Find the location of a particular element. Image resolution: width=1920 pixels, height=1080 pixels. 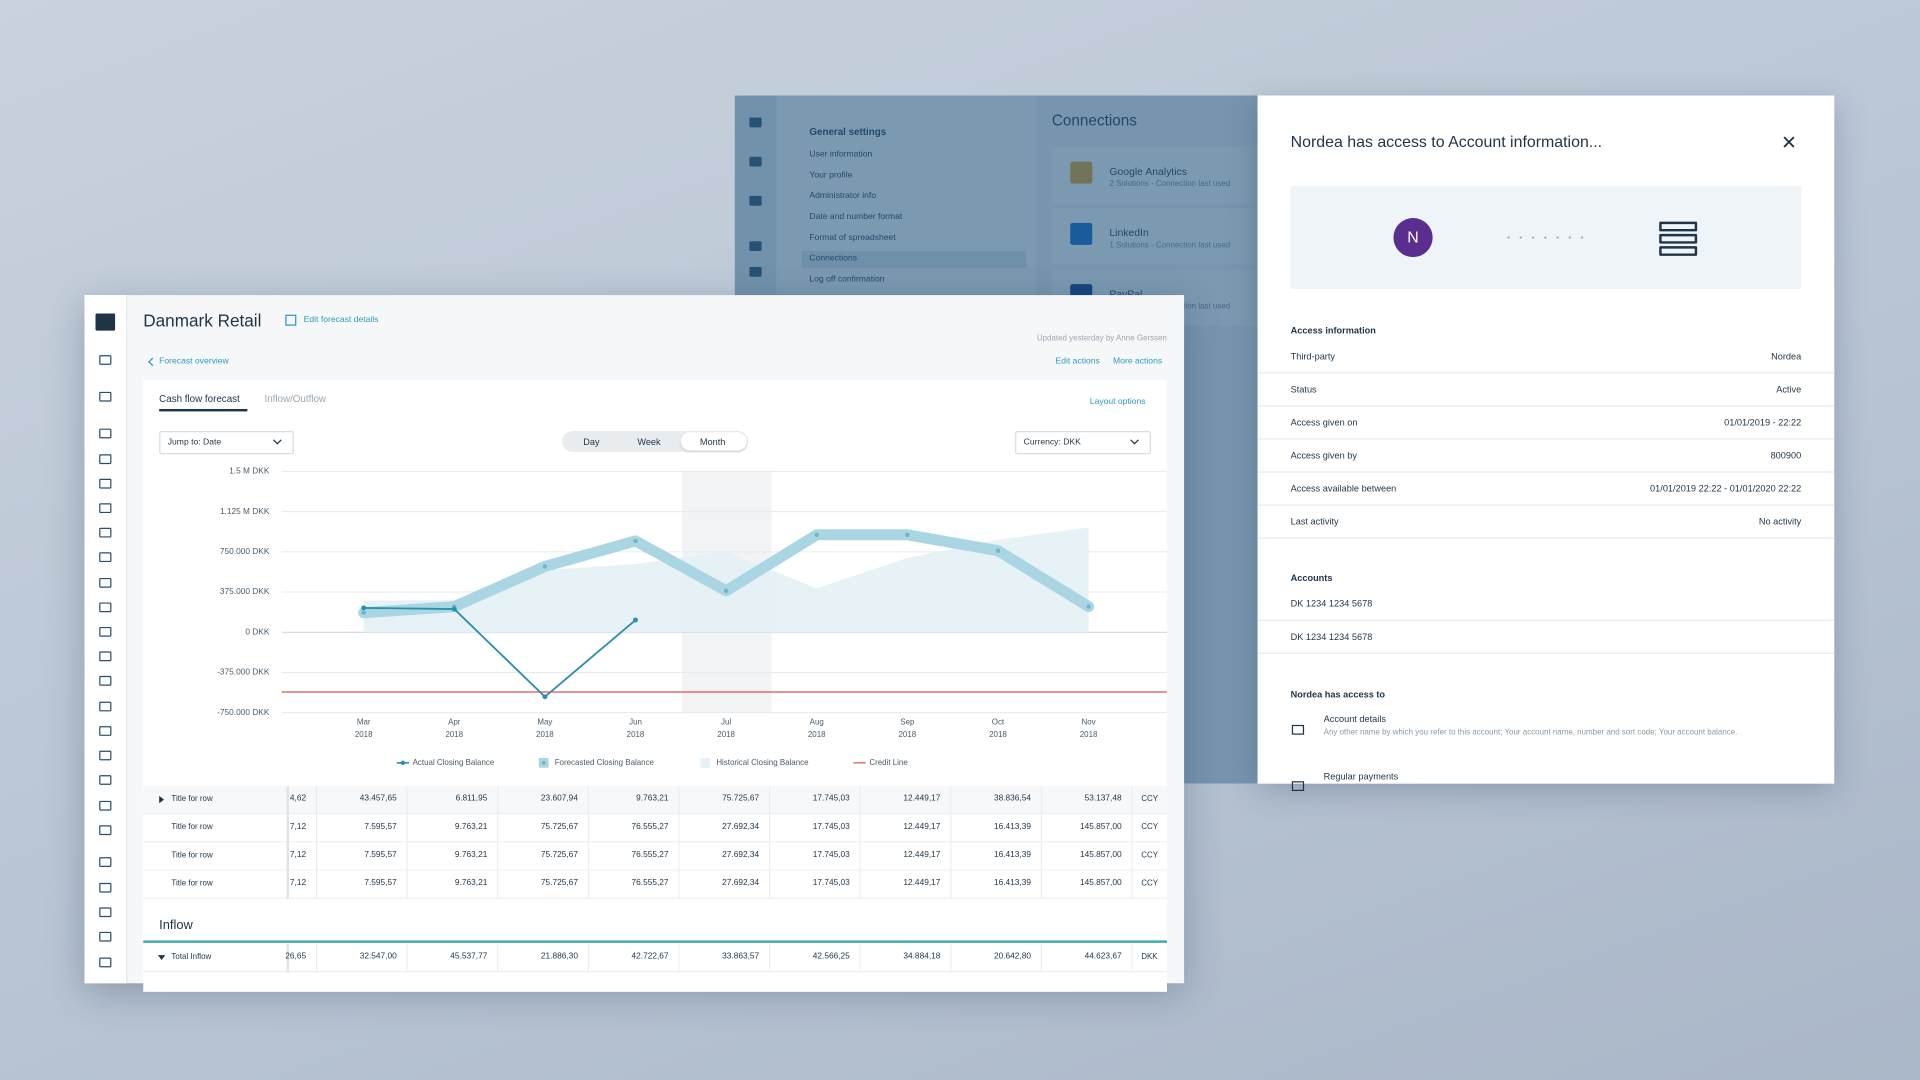

section-title: Inflow is located at coordinates (176, 925).